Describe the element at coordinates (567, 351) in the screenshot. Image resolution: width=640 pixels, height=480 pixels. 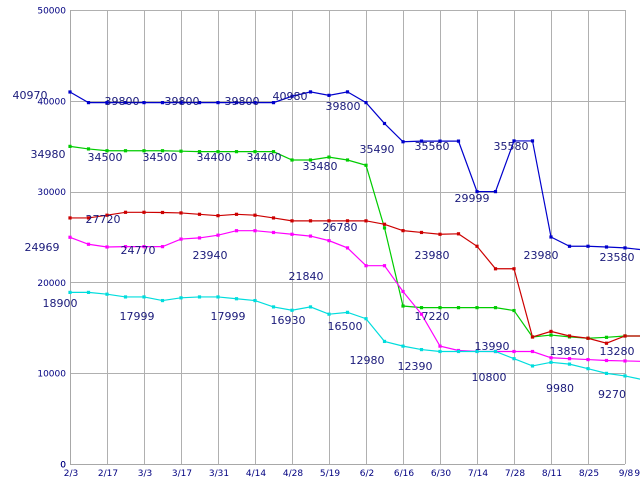
I see `data-point-label: 13850` at that location.